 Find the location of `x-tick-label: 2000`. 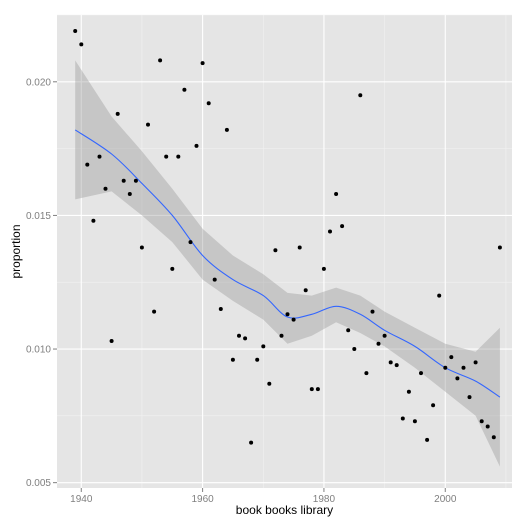

x-tick-label: 2000 is located at coordinates (445, 499).